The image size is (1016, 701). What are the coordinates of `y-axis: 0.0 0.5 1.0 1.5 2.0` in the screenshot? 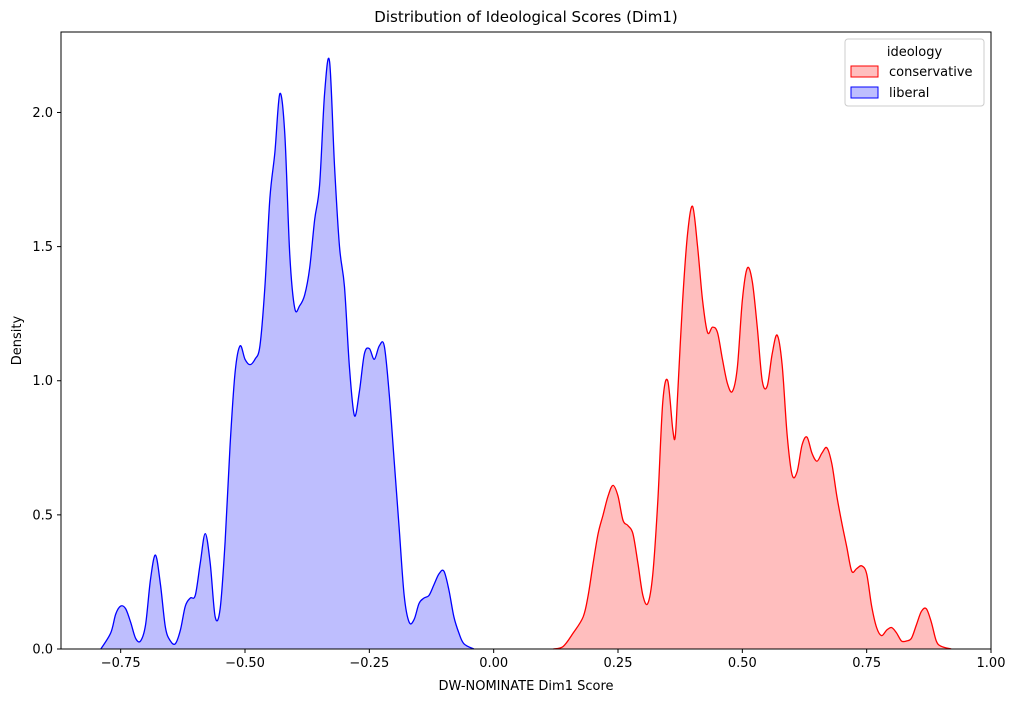 It's located at (46, 382).